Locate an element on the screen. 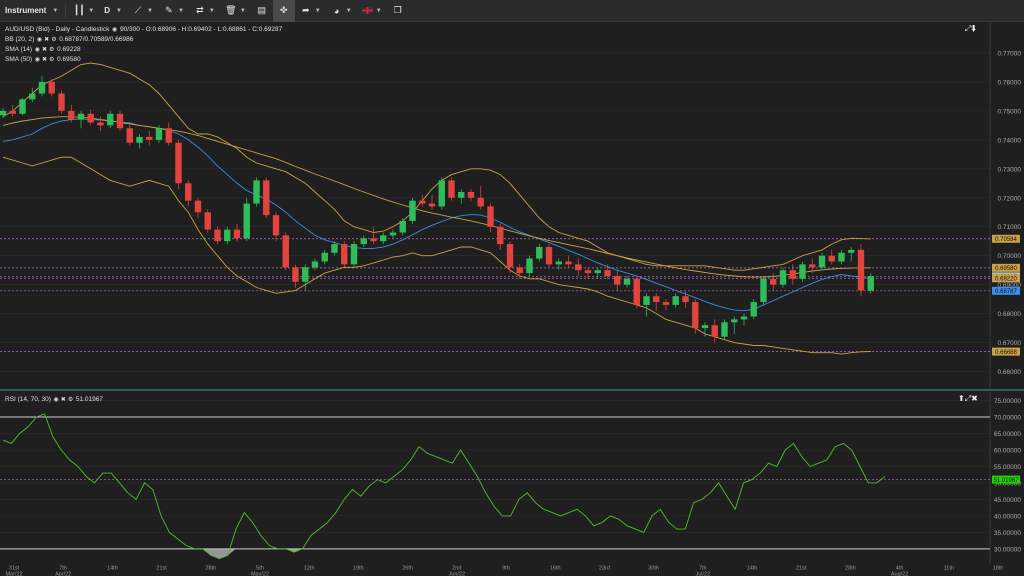  chart-type-menu: ┃┃ ▼ is located at coordinates (83, 11).